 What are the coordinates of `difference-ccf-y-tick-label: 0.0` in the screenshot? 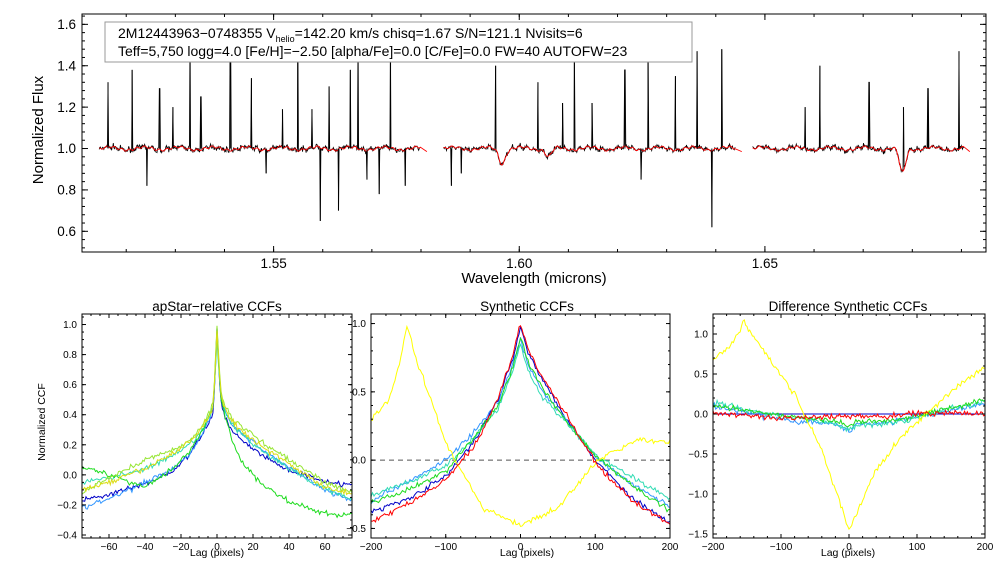 It's located at (701, 415).